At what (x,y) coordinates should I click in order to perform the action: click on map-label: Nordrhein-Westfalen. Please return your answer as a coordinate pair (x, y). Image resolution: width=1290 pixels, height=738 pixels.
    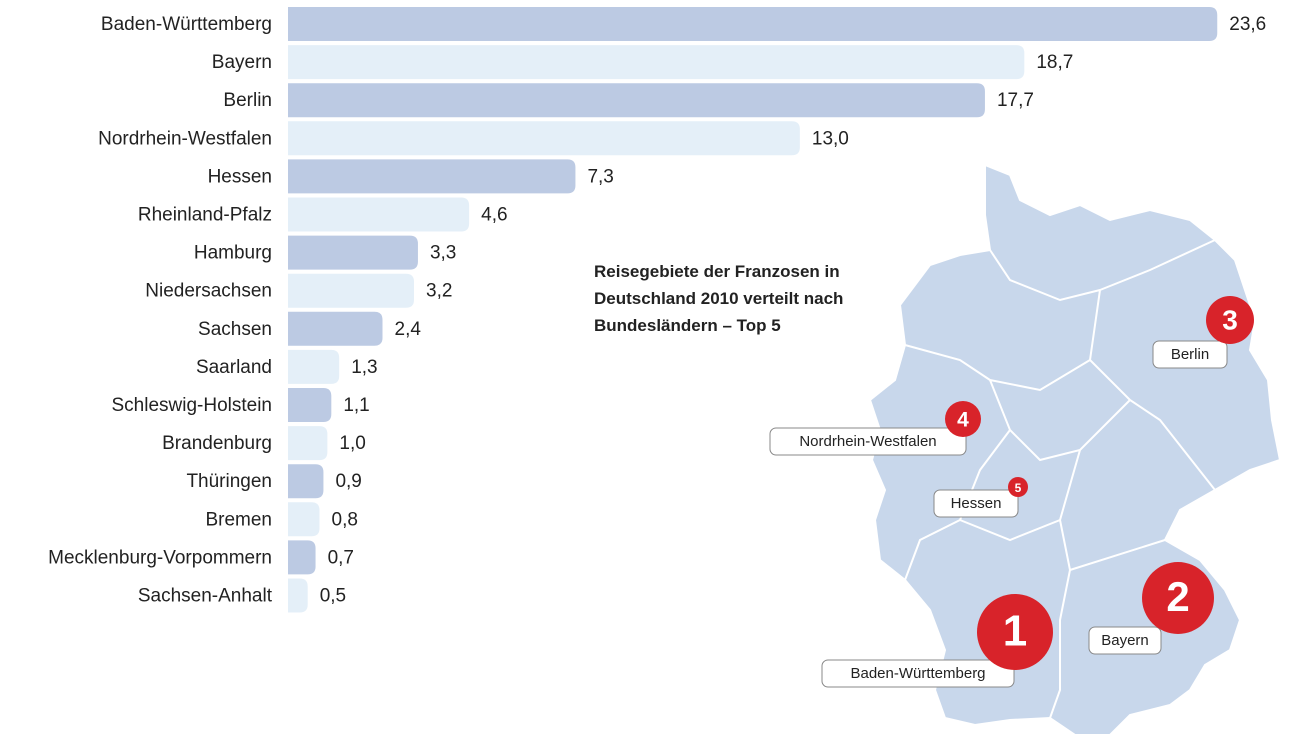
    Looking at the image, I should click on (867, 441).